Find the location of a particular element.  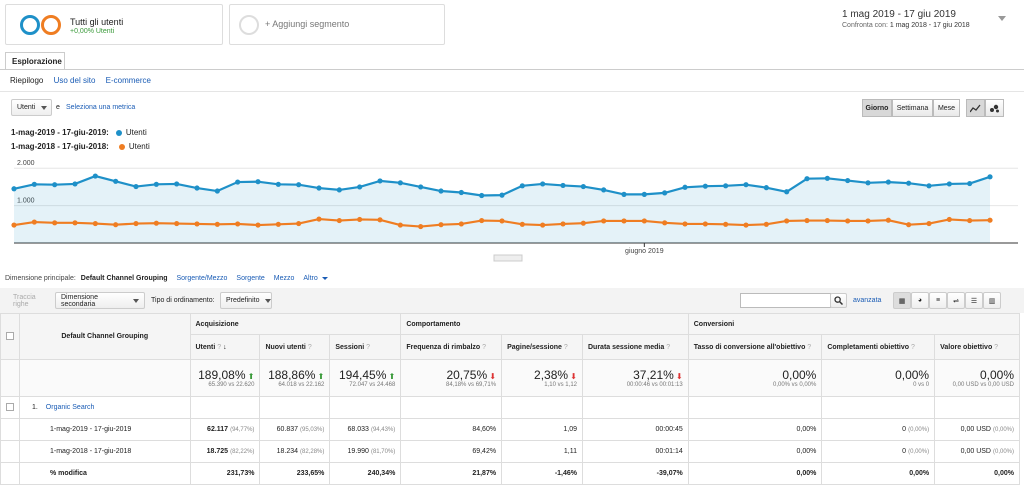

line-chart-icon is located at coordinates (975, 108).